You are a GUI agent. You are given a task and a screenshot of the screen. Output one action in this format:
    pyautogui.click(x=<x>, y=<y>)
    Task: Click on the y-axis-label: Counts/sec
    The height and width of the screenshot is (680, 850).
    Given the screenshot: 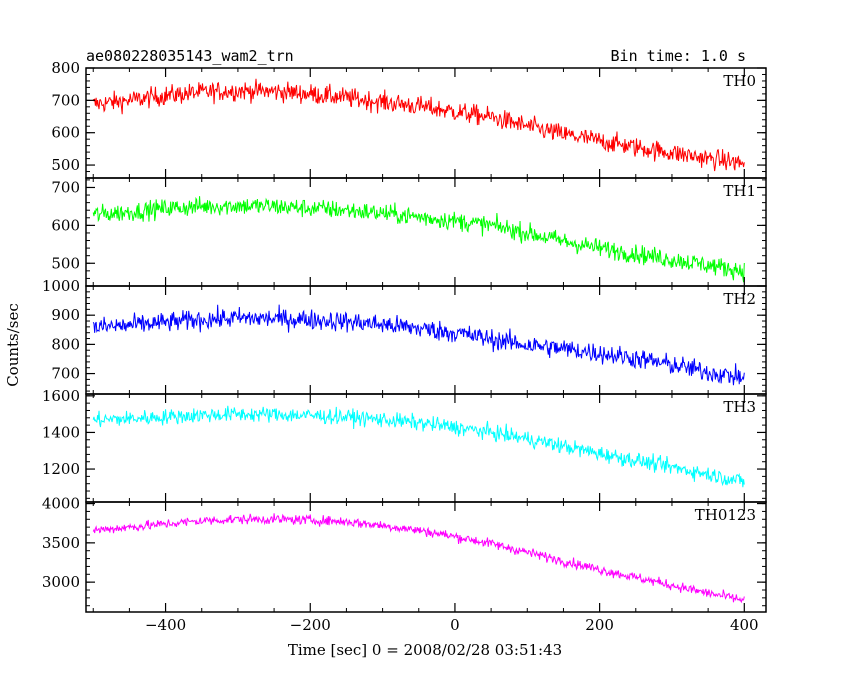 What is the action you would take?
    pyautogui.click(x=13, y=345)
    